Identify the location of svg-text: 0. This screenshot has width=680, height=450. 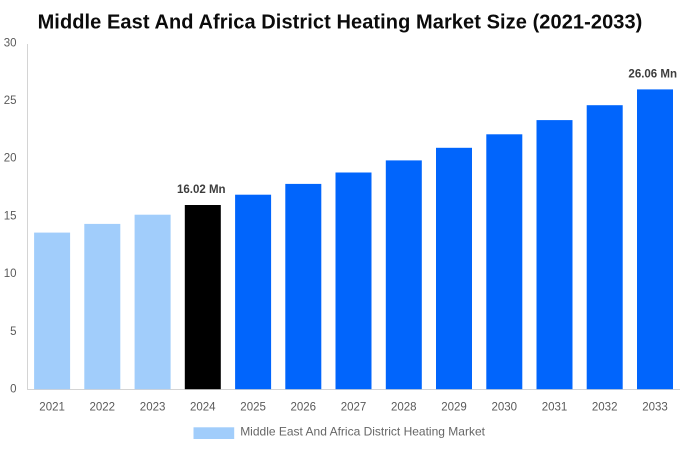
(13, 390).